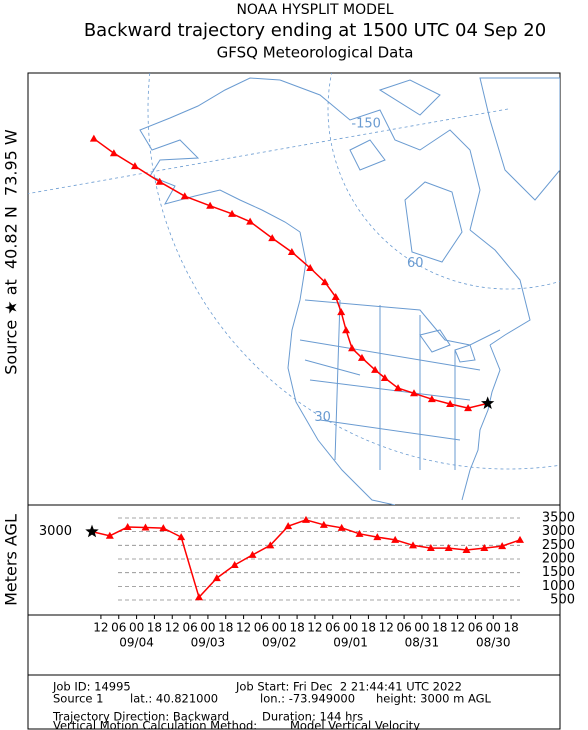 Image resolution: width=588 pixels, height=730 pixels. What do you see at coordinates (208, 643) in the screenshot?
I see `date-label: 09/03` at bounding box center [208, 643].